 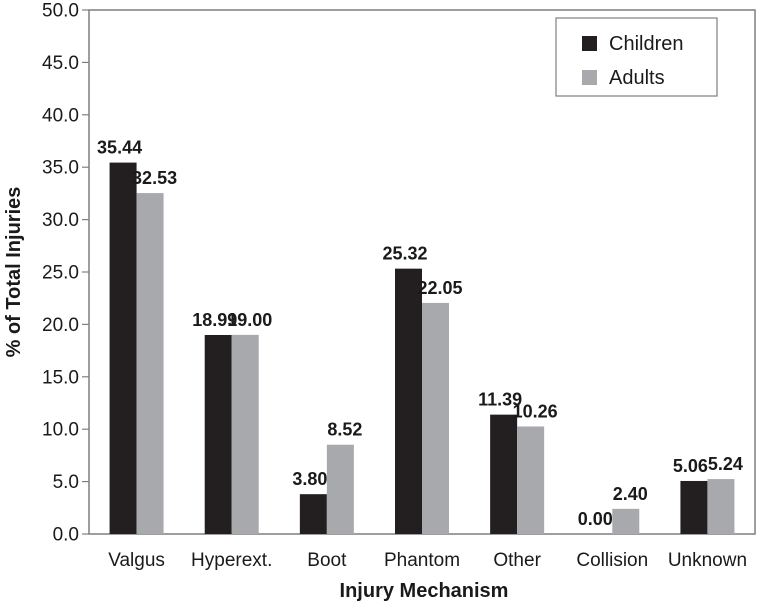 What do you see at coordinates (60, 168) in the screenshot?
I see `y-tick-label: 35.0` at bounding box center [60, 168].